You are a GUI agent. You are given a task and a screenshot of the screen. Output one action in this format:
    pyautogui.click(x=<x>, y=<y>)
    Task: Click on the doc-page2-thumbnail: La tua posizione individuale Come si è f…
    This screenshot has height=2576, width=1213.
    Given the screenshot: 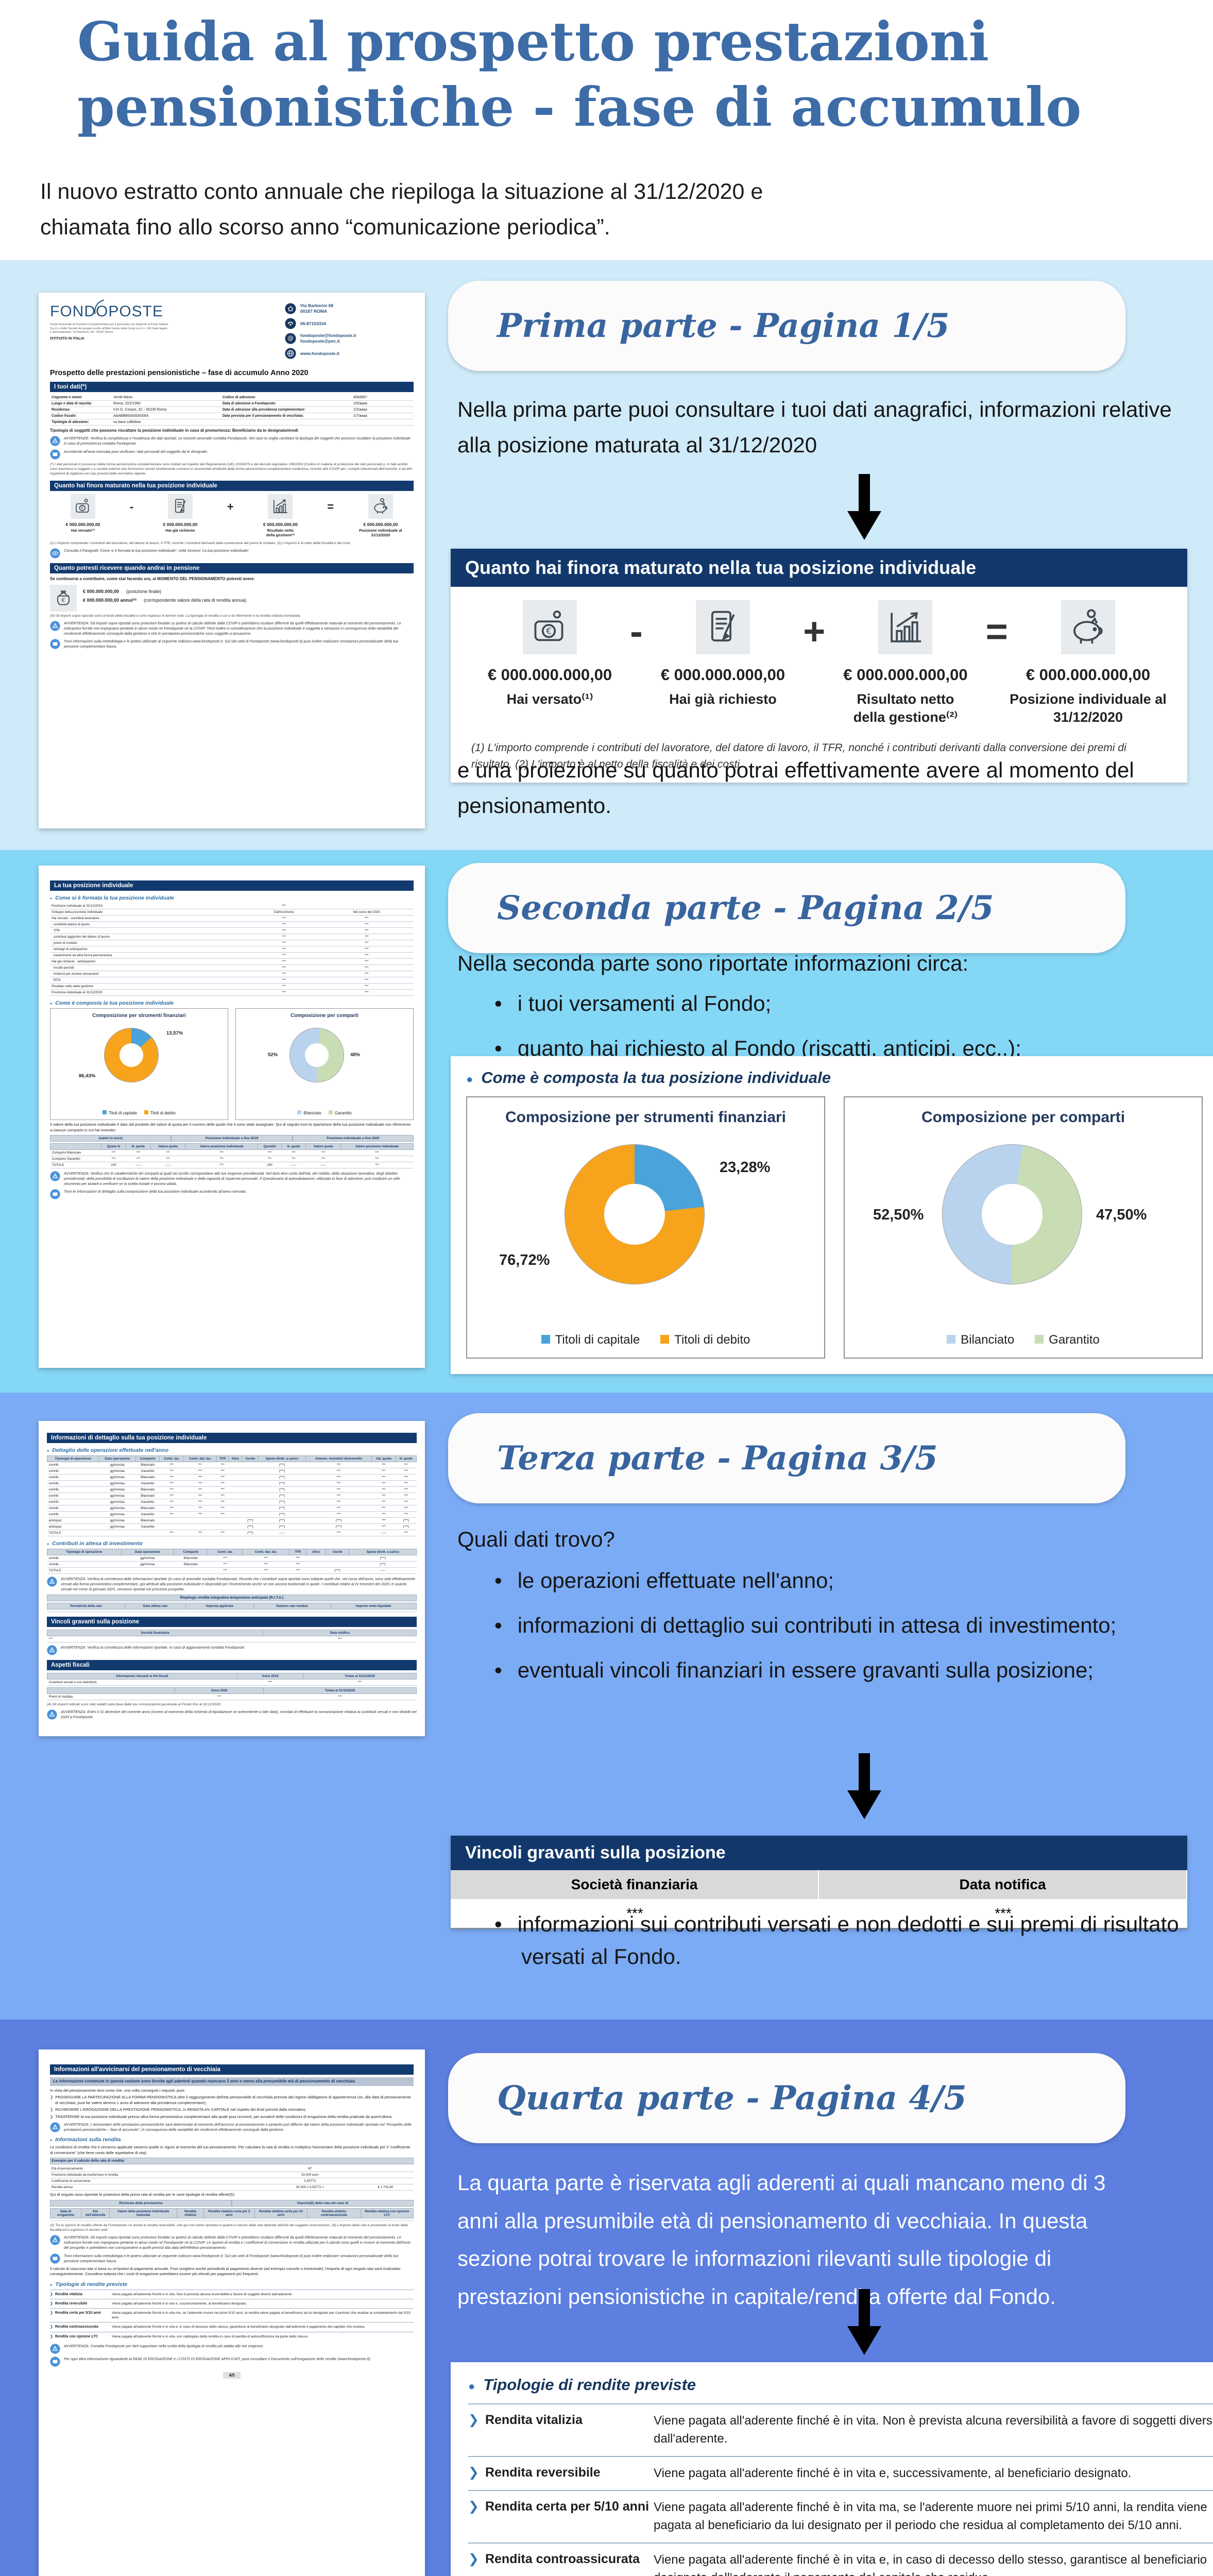 What is the action you would take?
    pyautogui.click(x=232, y=1117)
    